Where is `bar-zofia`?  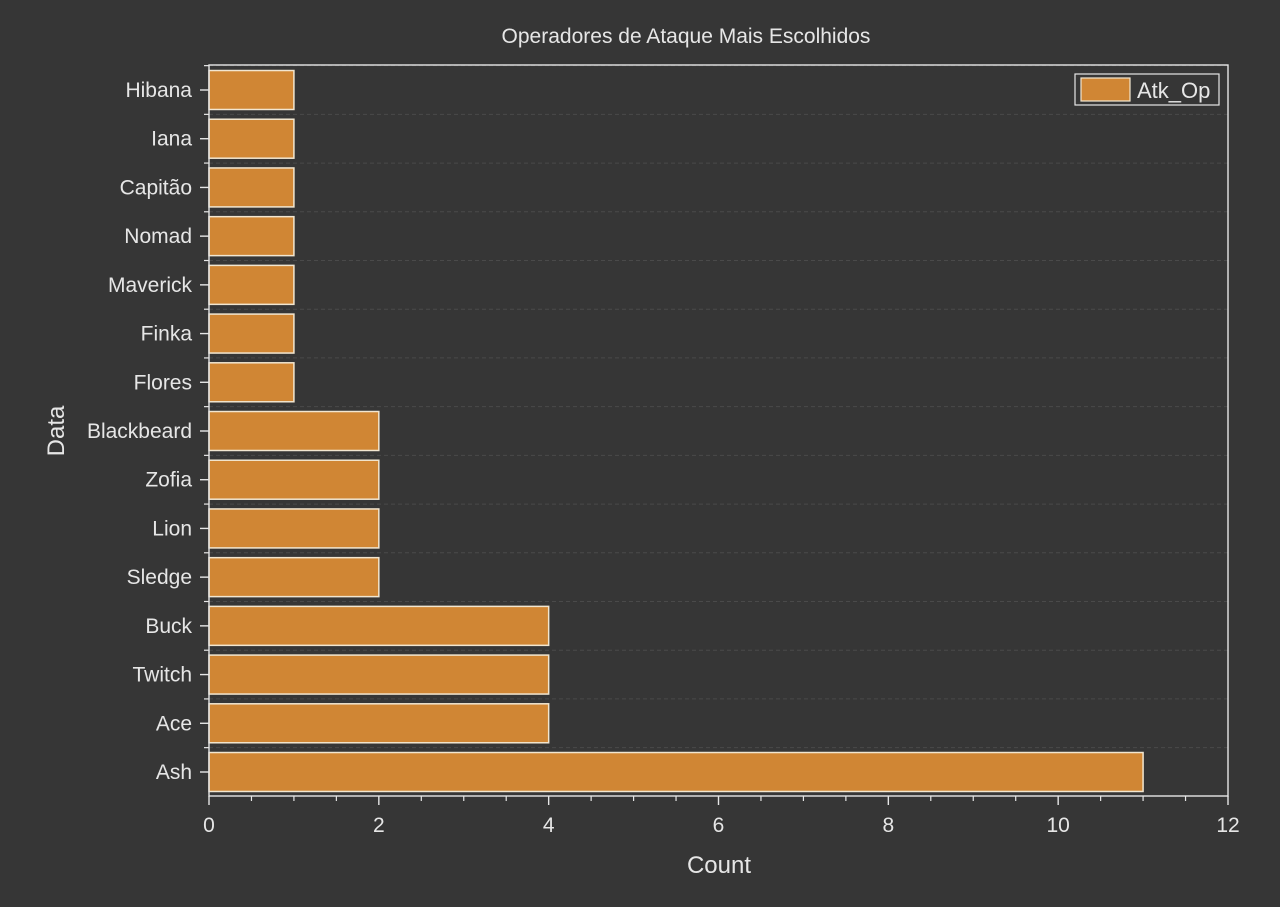 bar-zofia is located at coordinates (294, 479).